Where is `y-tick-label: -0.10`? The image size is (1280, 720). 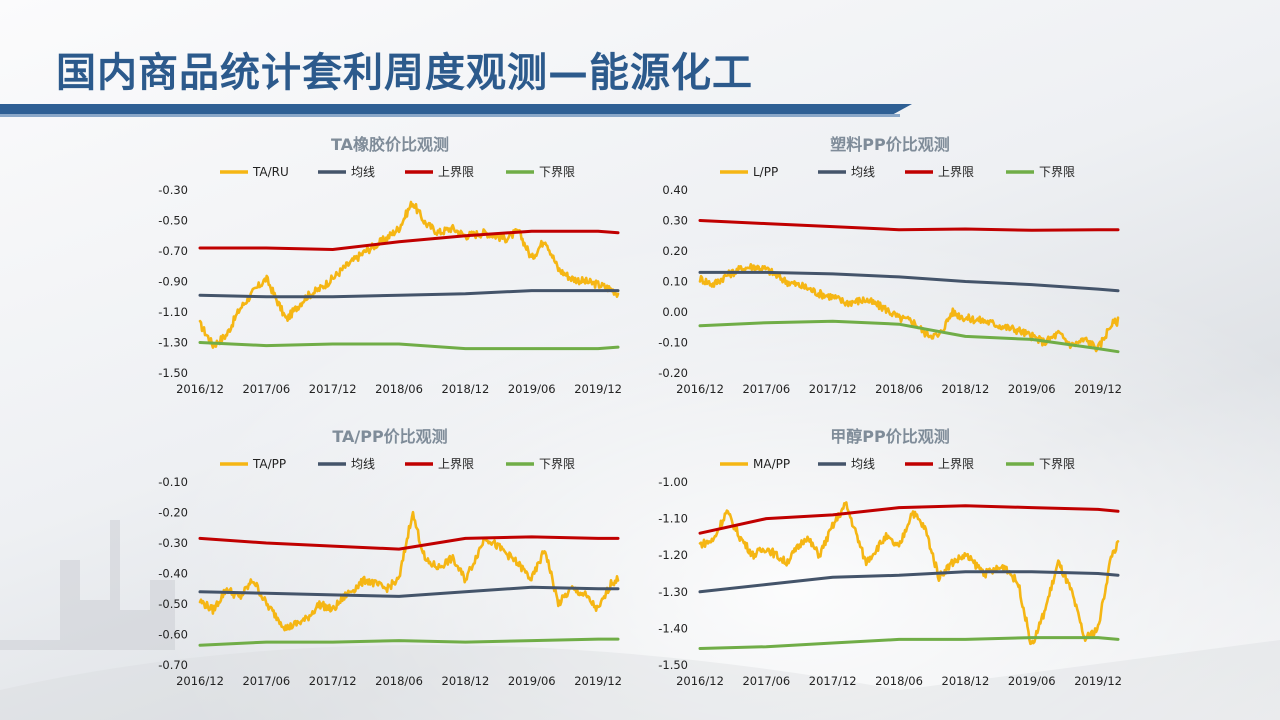 y-tick-label: -0.10 is located at coordinates (673, 343).